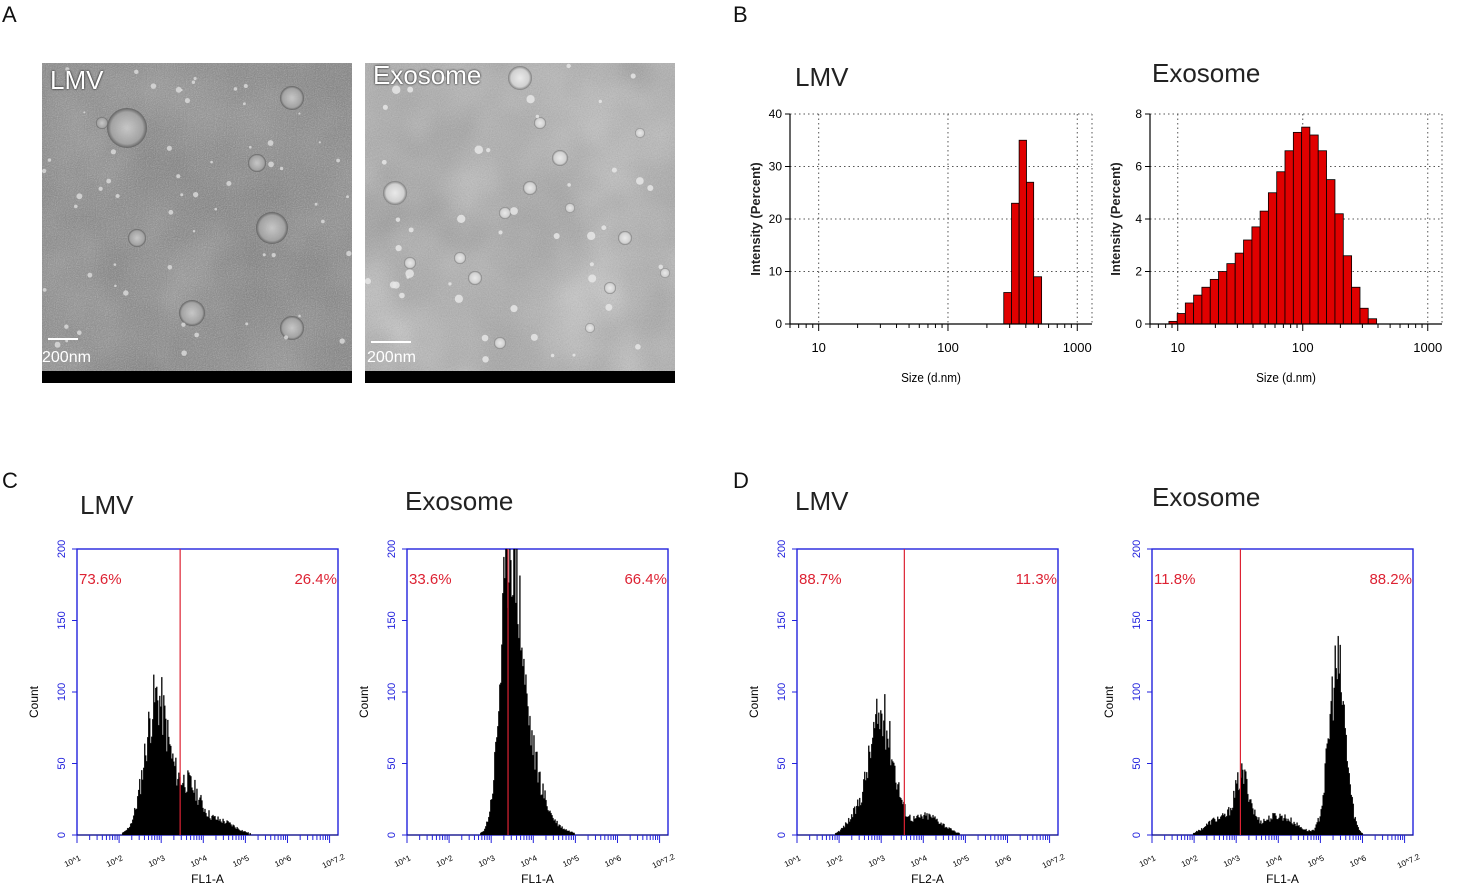  What do you see at coordinates (835, 861) in the screenshot?
I see `flow-d-lmv-x-tick-label-group: 10^2` at bounding box center [835, 861].